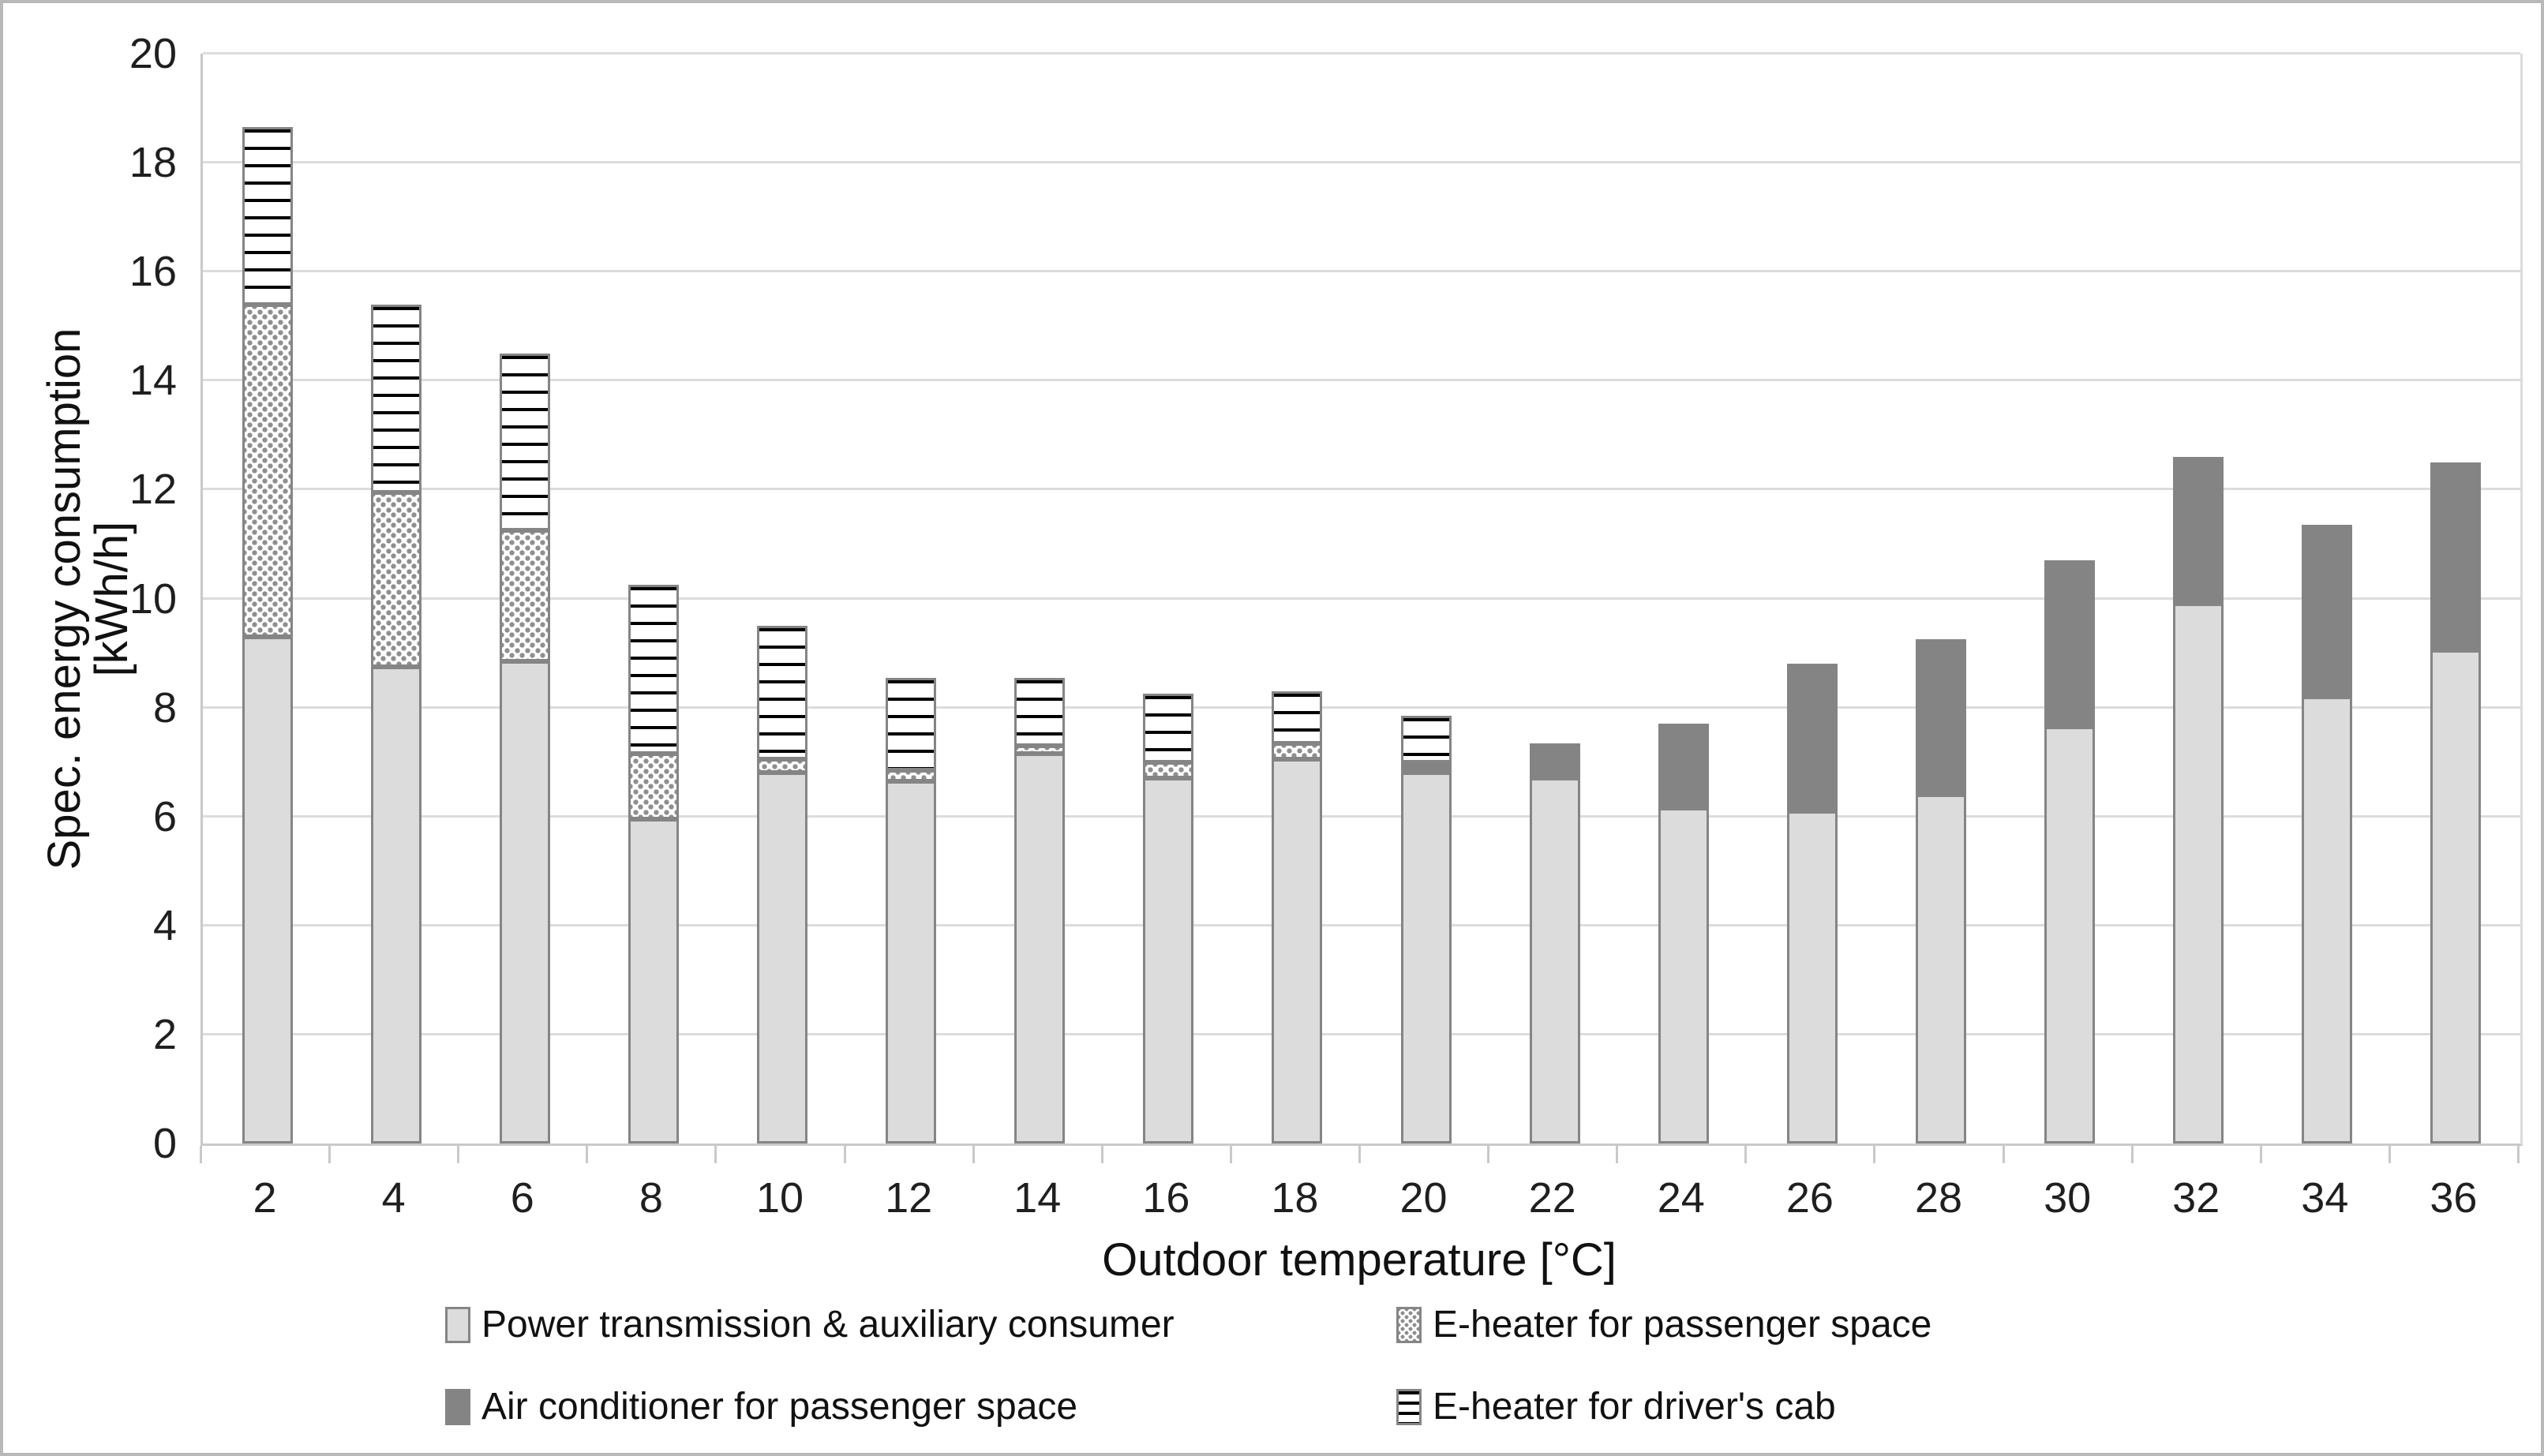 Image resolution: width=2544 pixels, height=1456 pixels. I want to click on x-tick-label-34: 34, so click(2325, 1198).